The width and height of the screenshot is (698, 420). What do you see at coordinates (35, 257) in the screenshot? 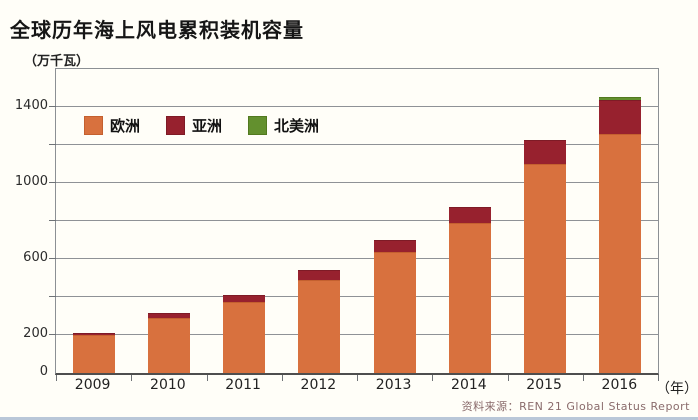
I see `y-axis-label-600: 600` at bounding box center [35, 257].